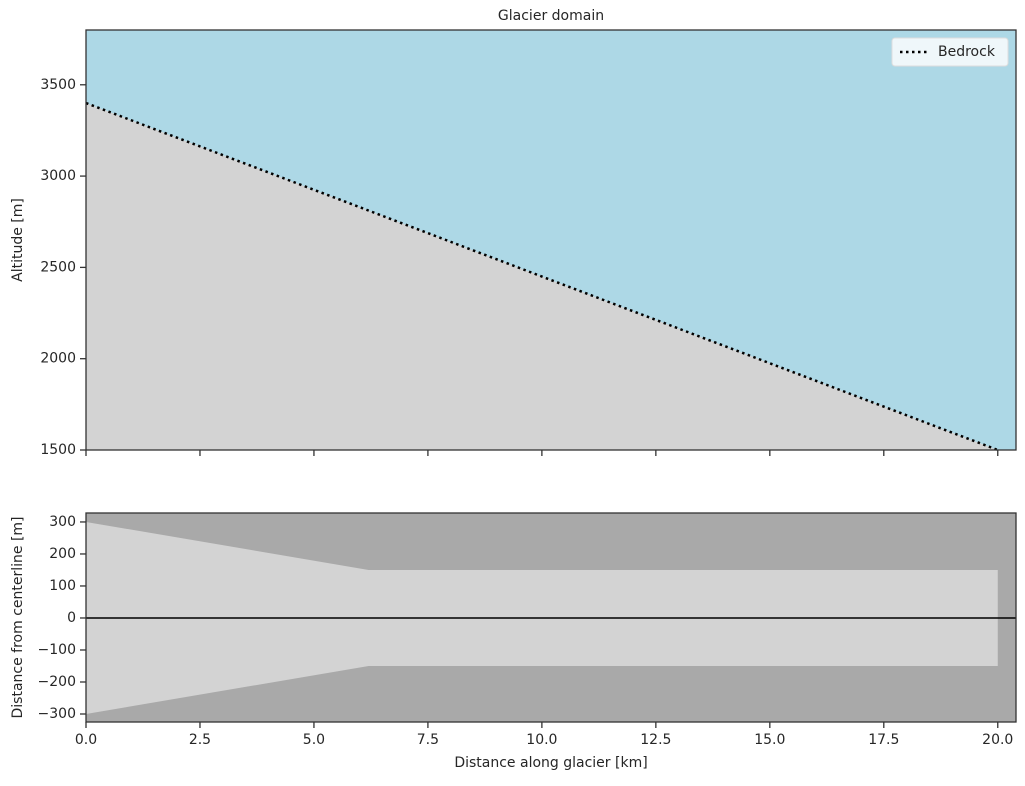  Describe the element at coordinates (58, 359) in the screenshot. I see `y-tick-label: 2000` at that location.